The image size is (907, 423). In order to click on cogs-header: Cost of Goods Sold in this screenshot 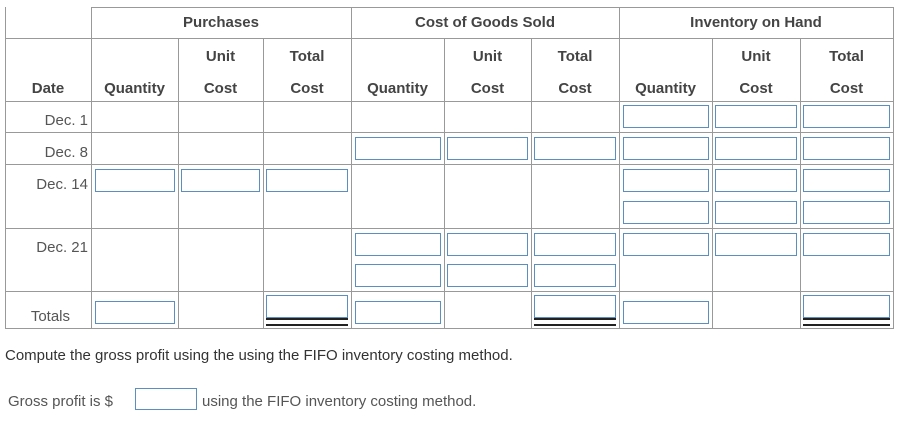, I will do `click(485, 22)`.